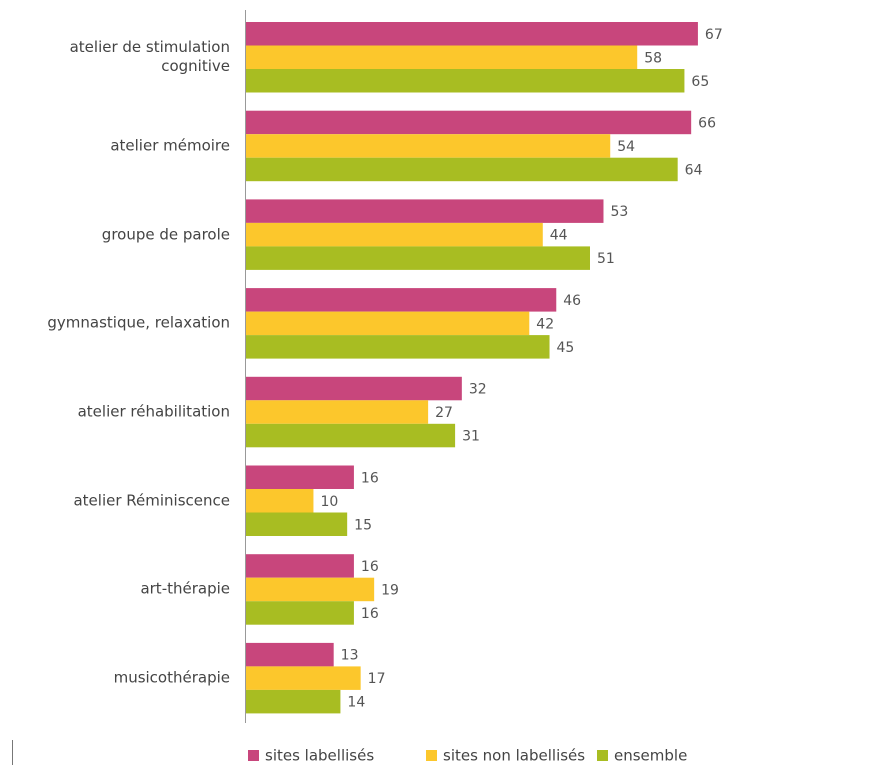 Image resolution: width=883 pixels, height=767 pixels. Describe the element at coordinates (170, 145) in the screenshot. I see `category-label: atelier mémoire` at that location.